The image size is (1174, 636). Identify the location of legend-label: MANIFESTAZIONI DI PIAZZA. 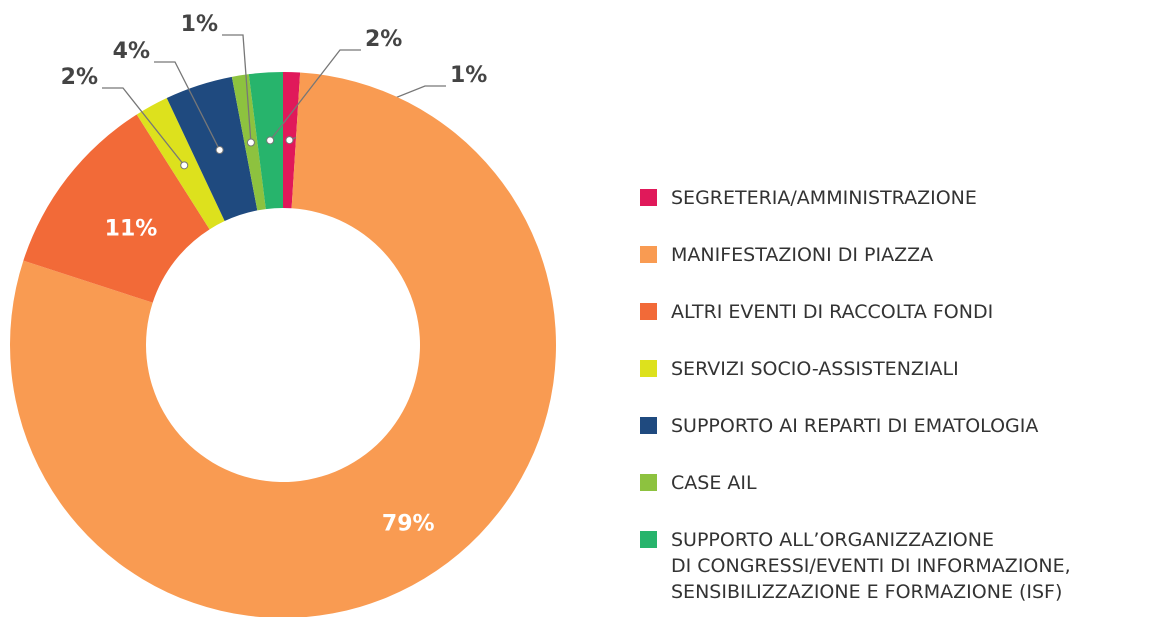
(802, 255).